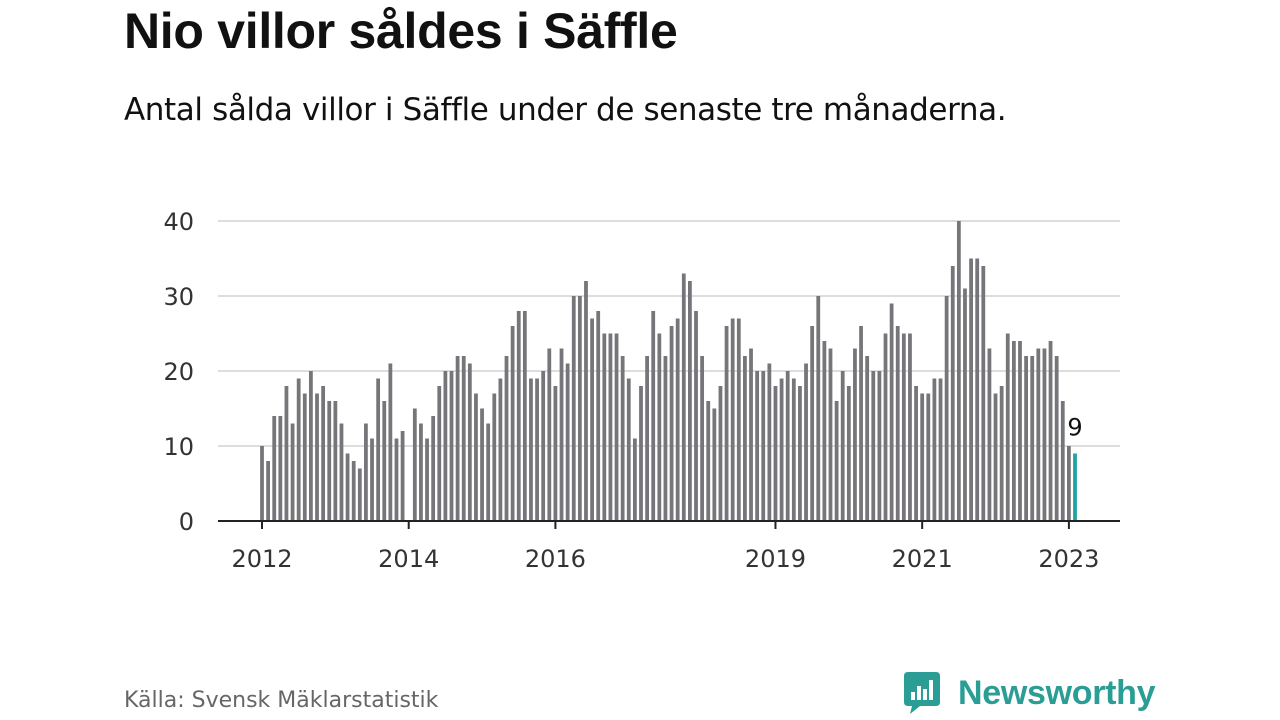 The image size is (1280, 720). What do you see at coordinates (261, 559) in the screenshot?
I see `x-tick-label: 2012` at bounding box center [261, 559].